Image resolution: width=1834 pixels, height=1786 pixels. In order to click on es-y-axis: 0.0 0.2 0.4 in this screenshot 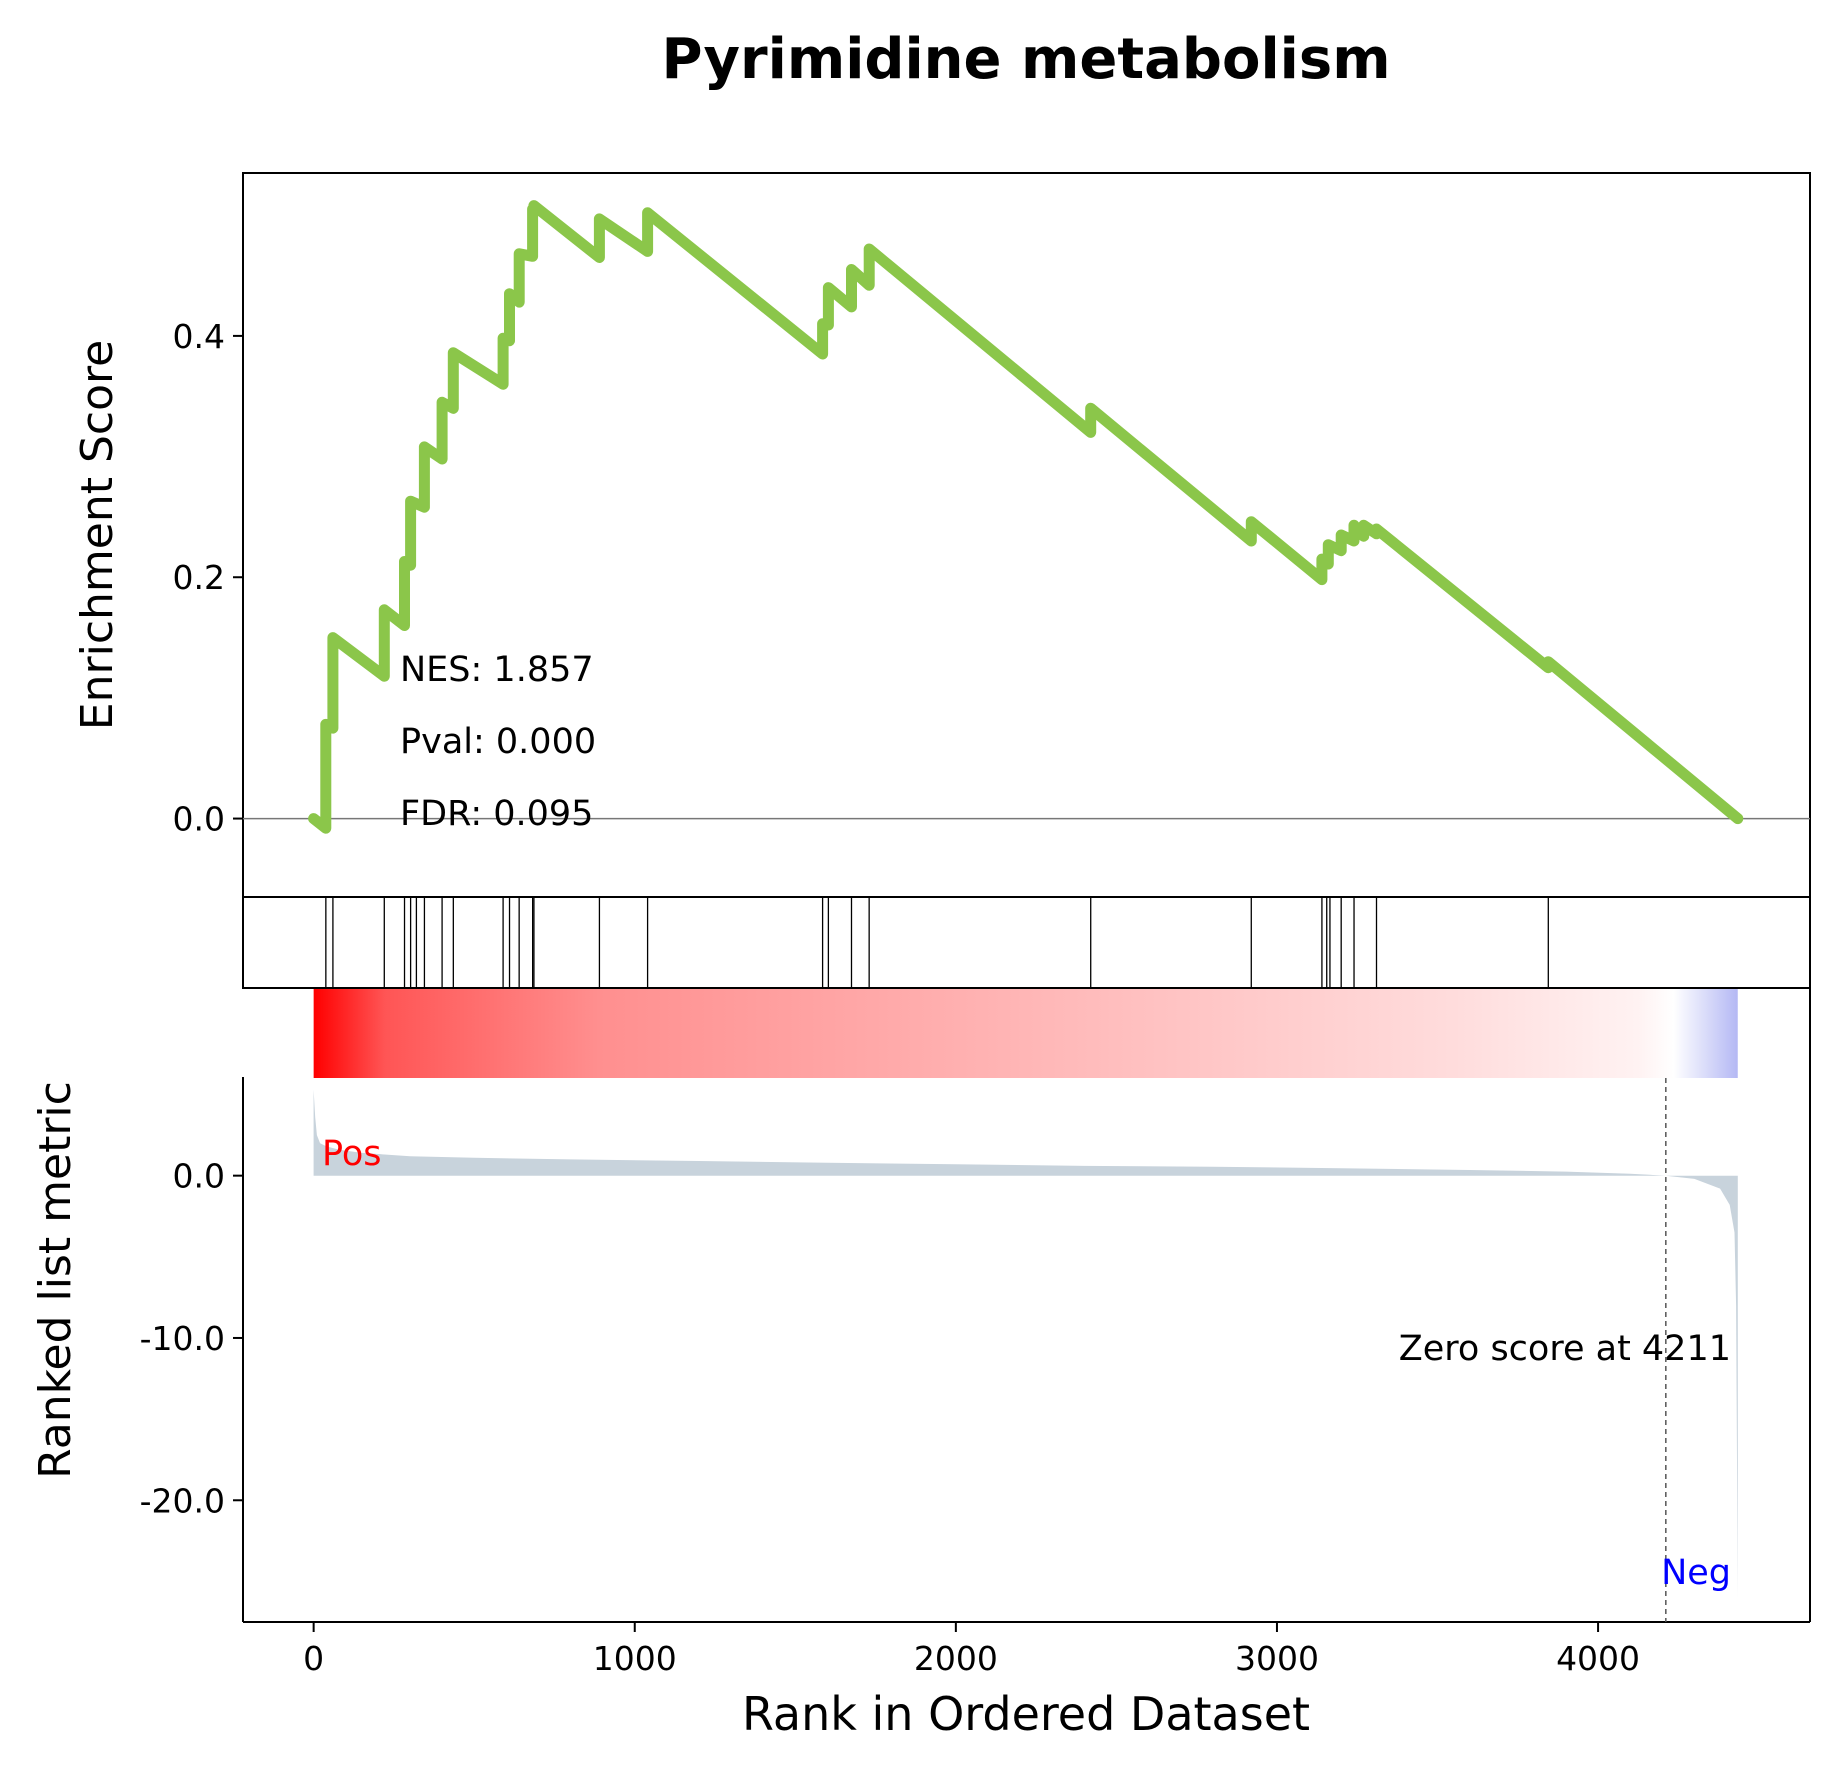, I will do `click(208, 578)`.